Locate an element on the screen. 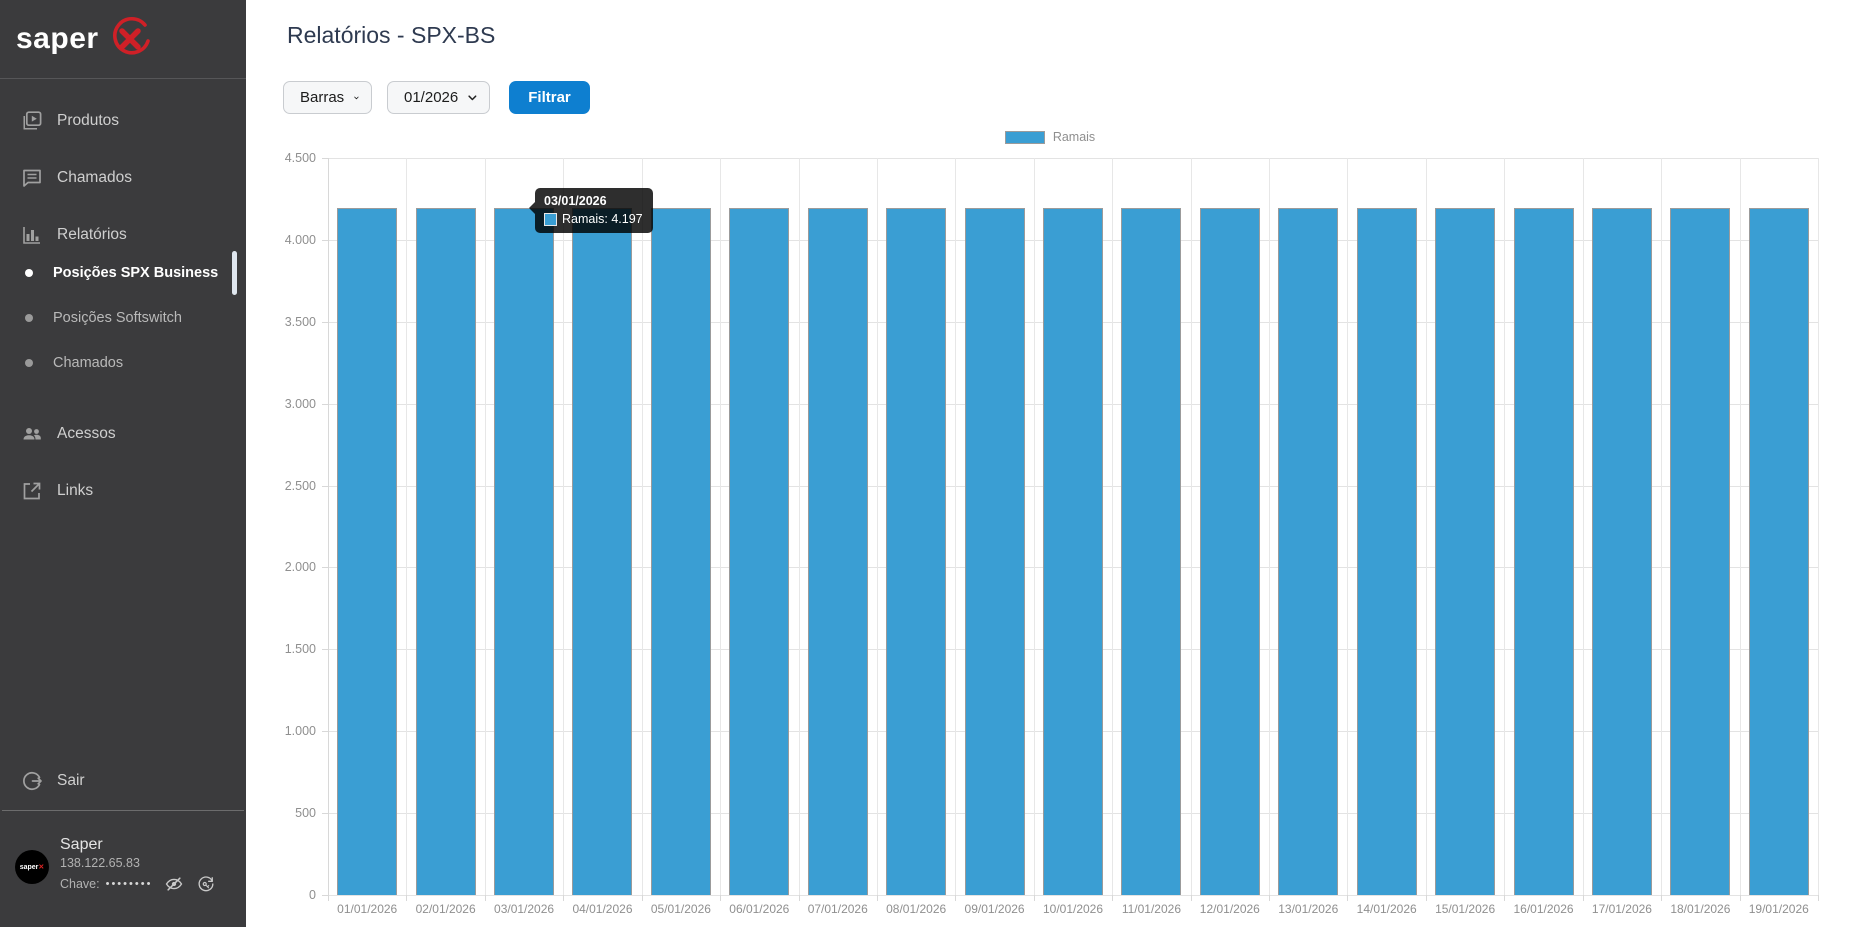 The width and height of the screenshot is (1854, 927). sidebar-item-chamados-sub: Chamados is located at coordinates (123, 363).